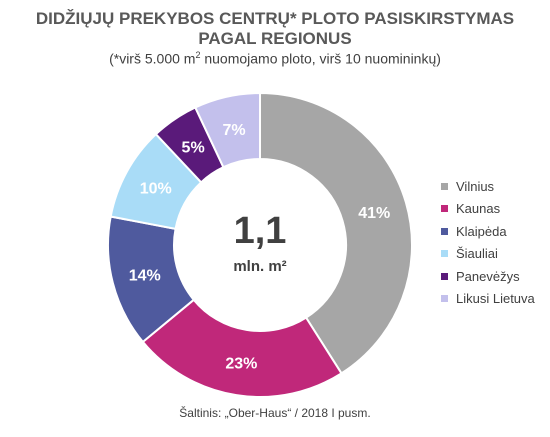 The image size is (550, 437). Describe the element at coordinates (478, 209) in the screenshot. I see `legend-label: Kaunas` at that location.